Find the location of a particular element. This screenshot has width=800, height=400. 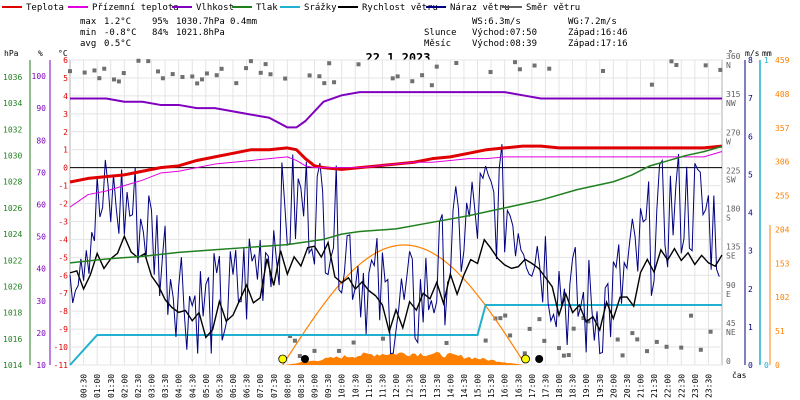

tick-temperature: 4 is located at coordinates (65, 96).